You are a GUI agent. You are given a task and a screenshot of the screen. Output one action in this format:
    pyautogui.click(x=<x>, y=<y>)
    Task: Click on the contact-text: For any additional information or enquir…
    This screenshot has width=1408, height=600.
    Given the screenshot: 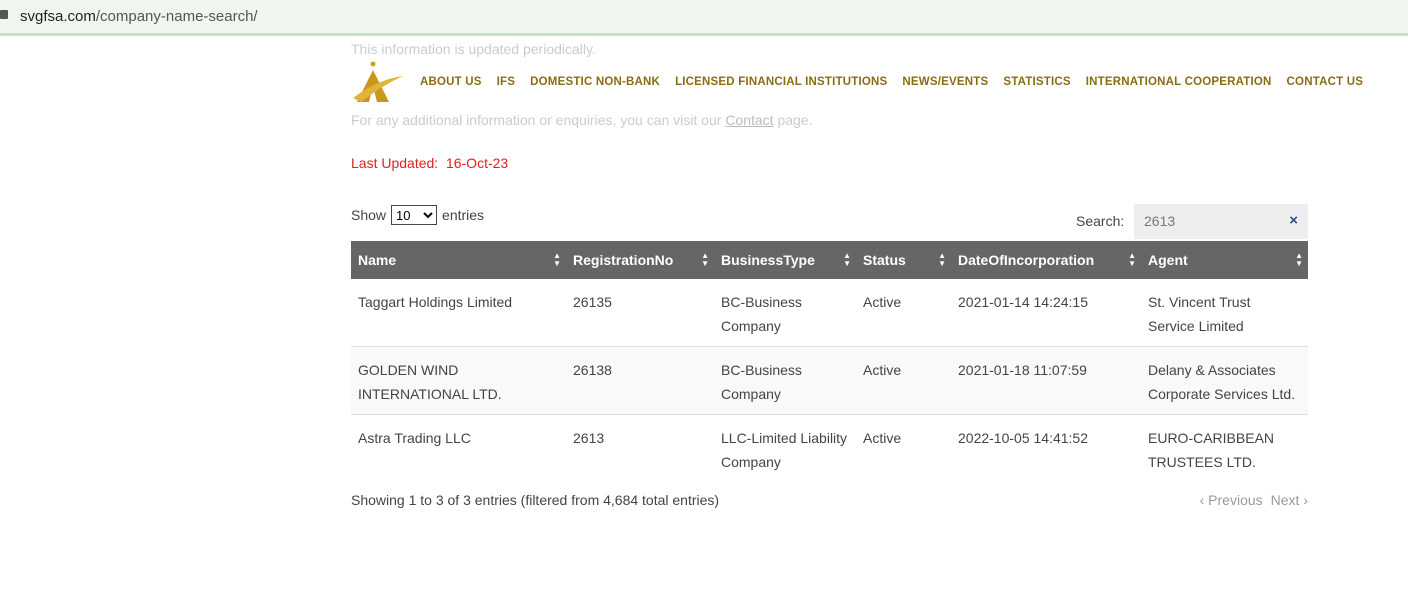 What is the action you would take?
    pyautogui.click(x=582, y=120)
    